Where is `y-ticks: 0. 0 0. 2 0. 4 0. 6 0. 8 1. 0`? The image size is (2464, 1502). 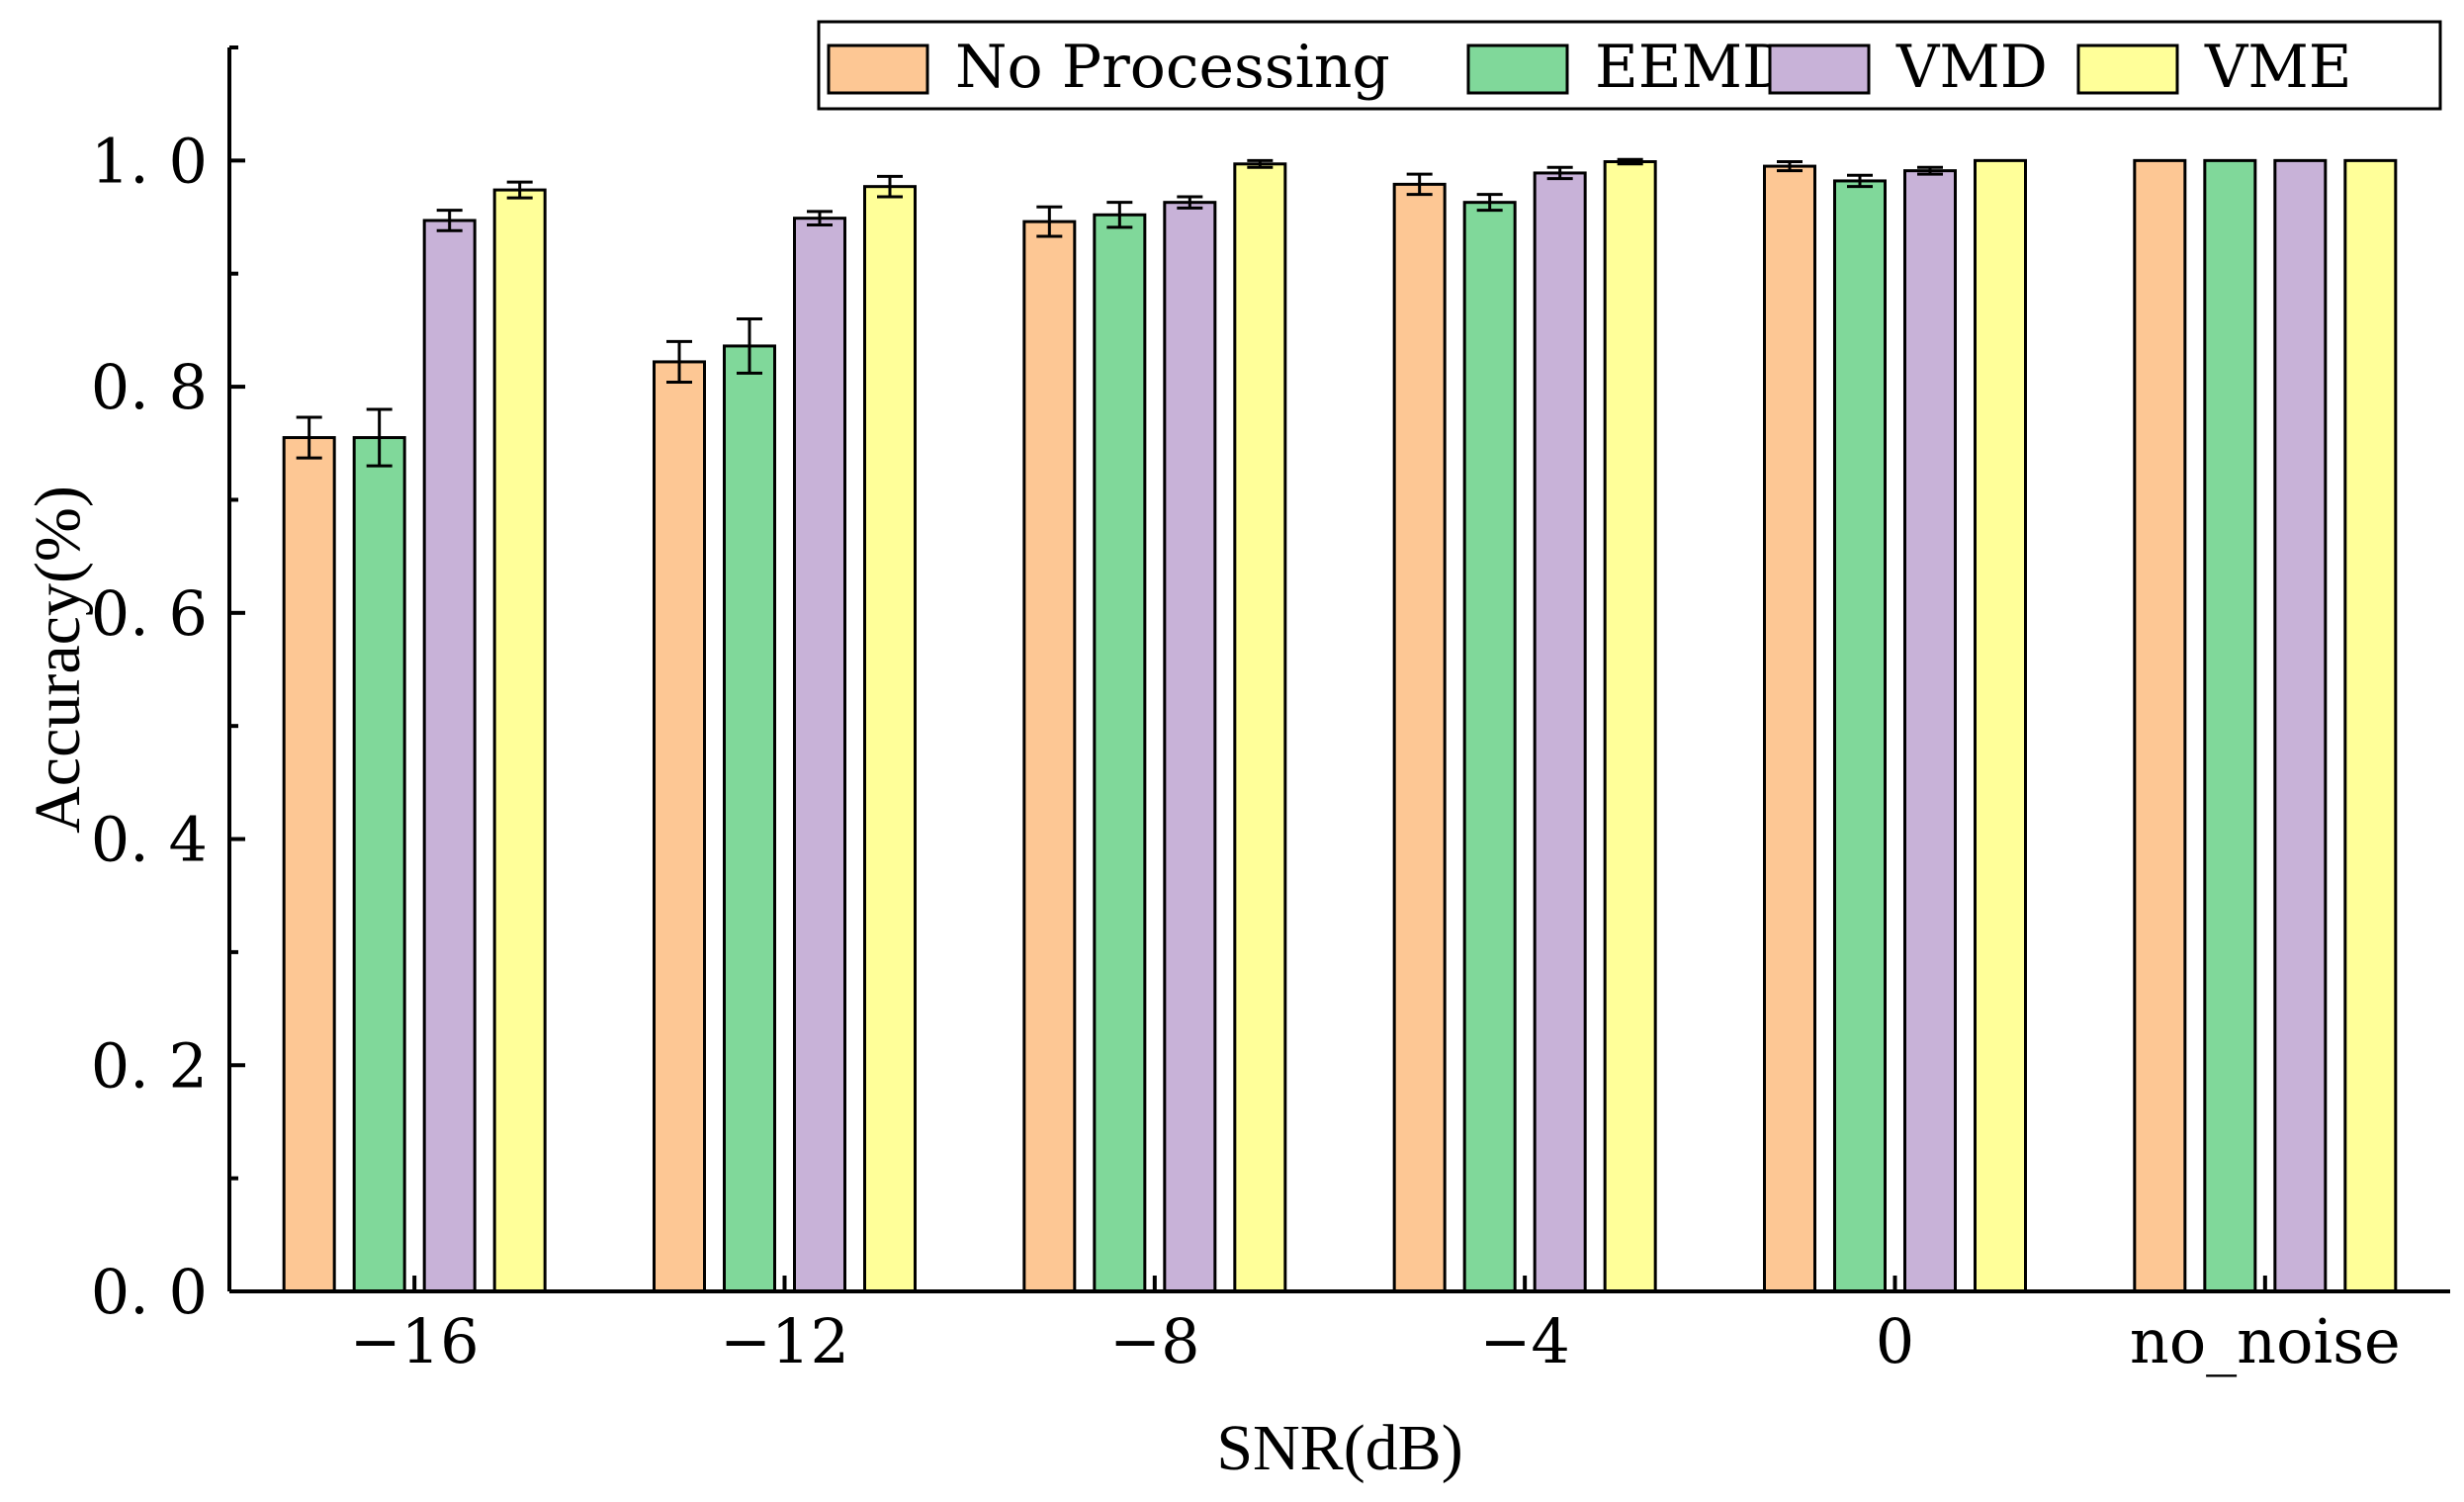 y-ticks: 0. 0 0. 2 0. 4 0. 6 0. 8 1. 0 is located at coordinates (168, 686).